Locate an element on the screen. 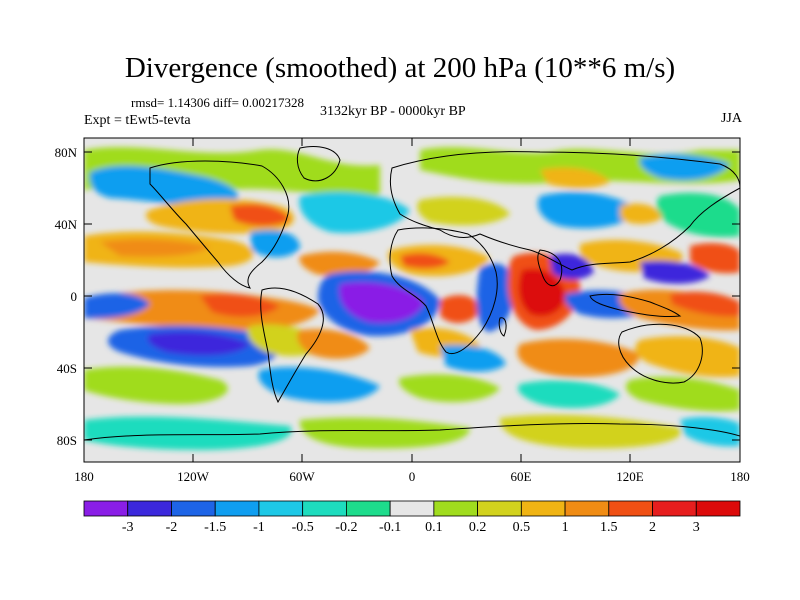 This screenshot has height=600, width=800. lon-label-60w: 60W is located at coordinates (302, 476).